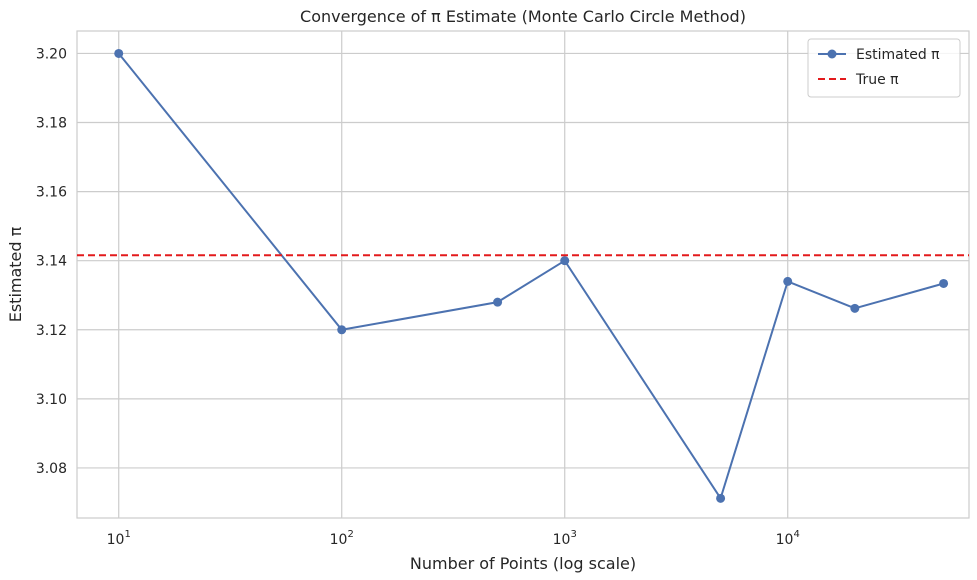  I want to click on x-tick-label: 10², so click(342, 538).